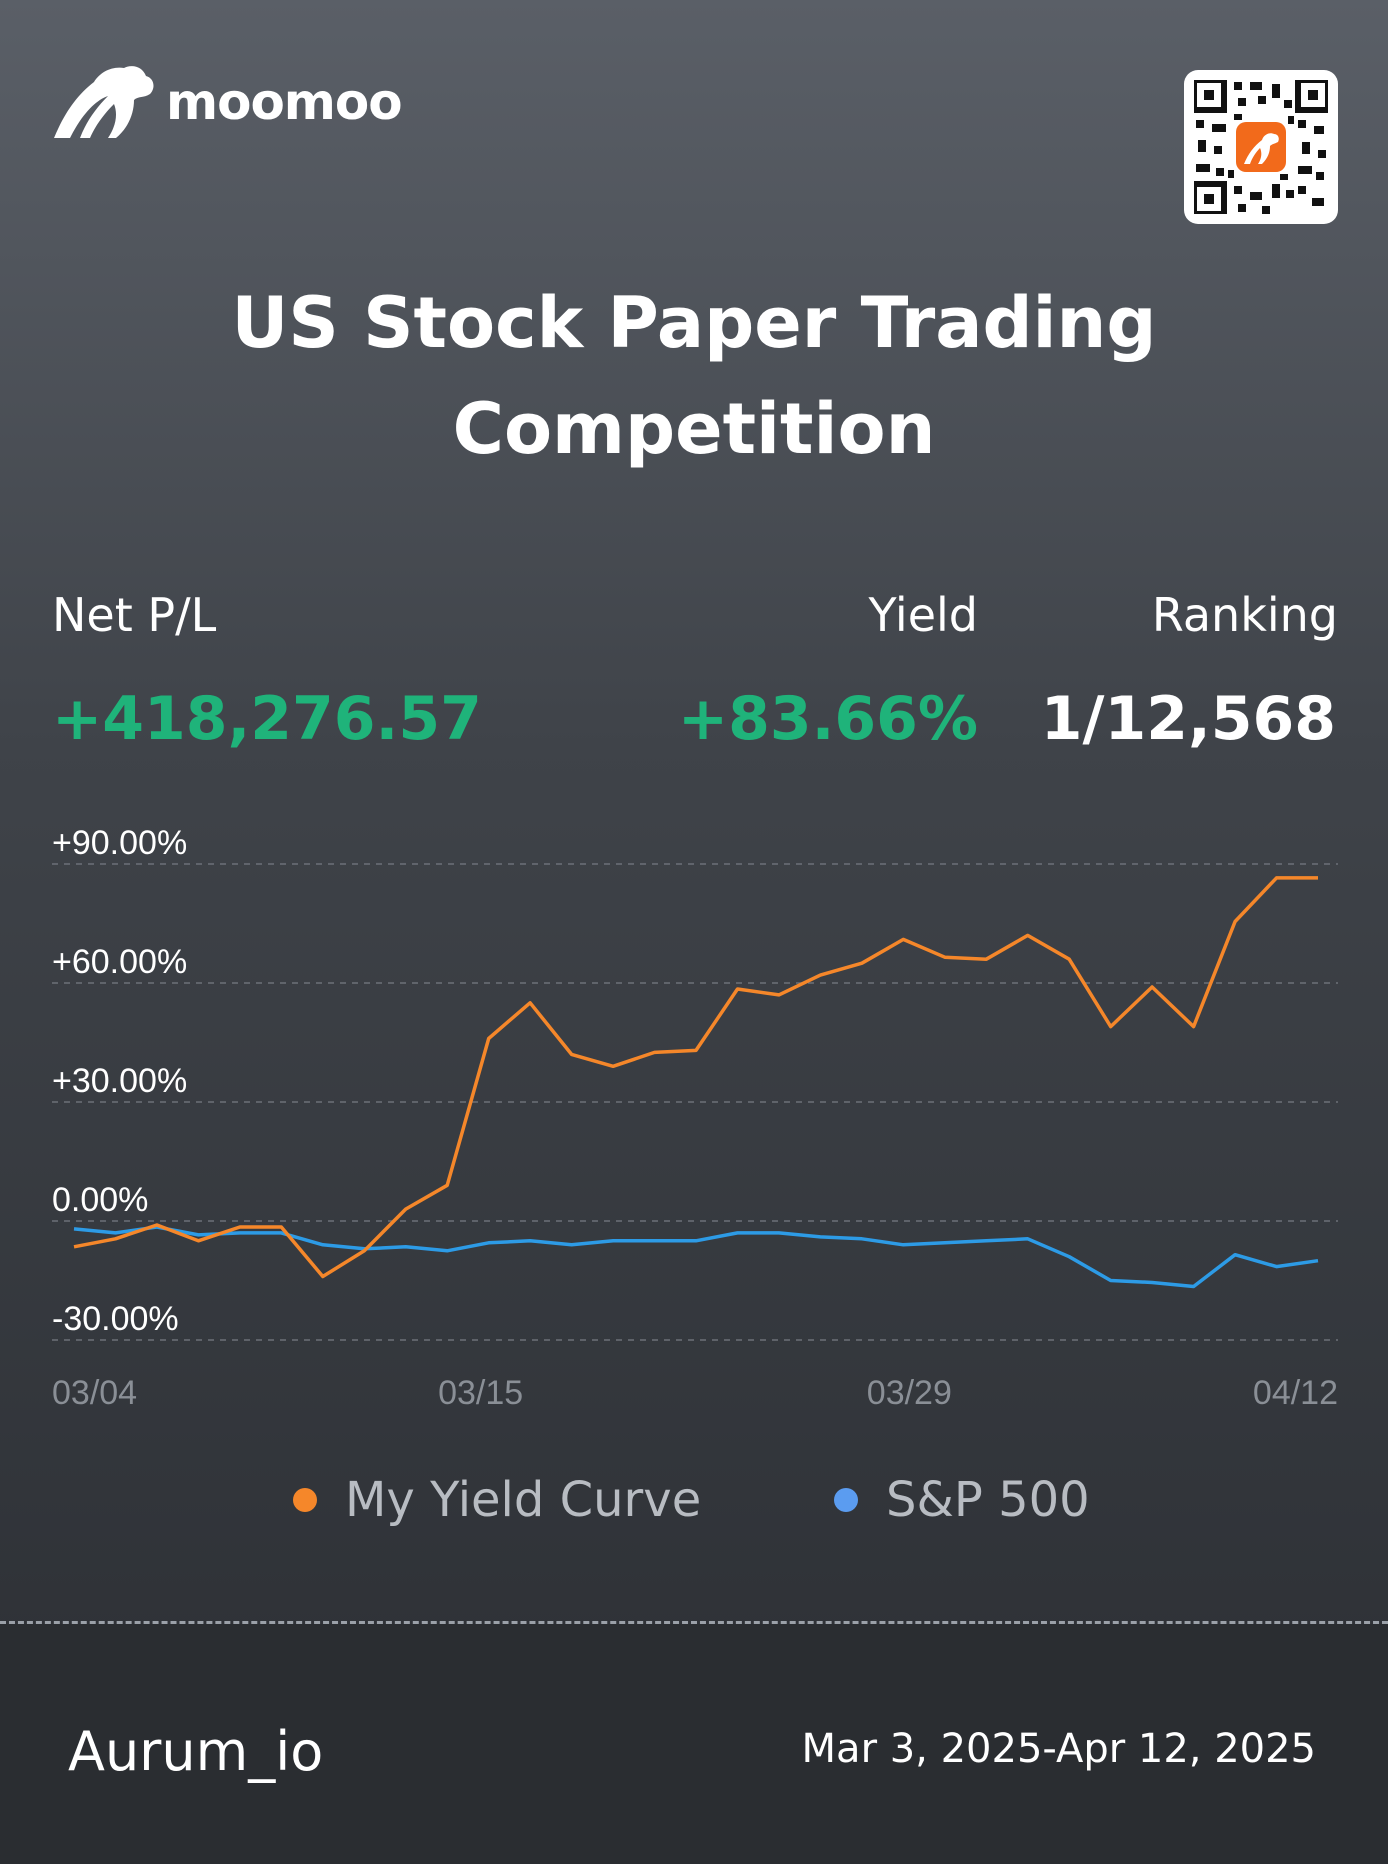 Image resolution: width=1388 pixels, height=1864 pixels. I want to click on legend-dot-orange, so click(305, 1500).